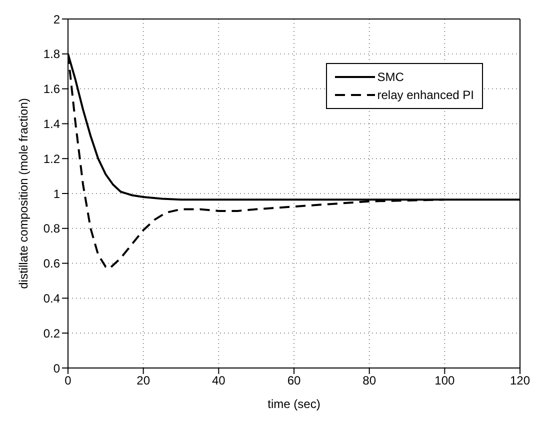 This screenshot has height=427, width=541. What do you see at coordinates (369, 381) in the screenshot?
I see `x-tick-label: 80` at bounding box center [369, 381].